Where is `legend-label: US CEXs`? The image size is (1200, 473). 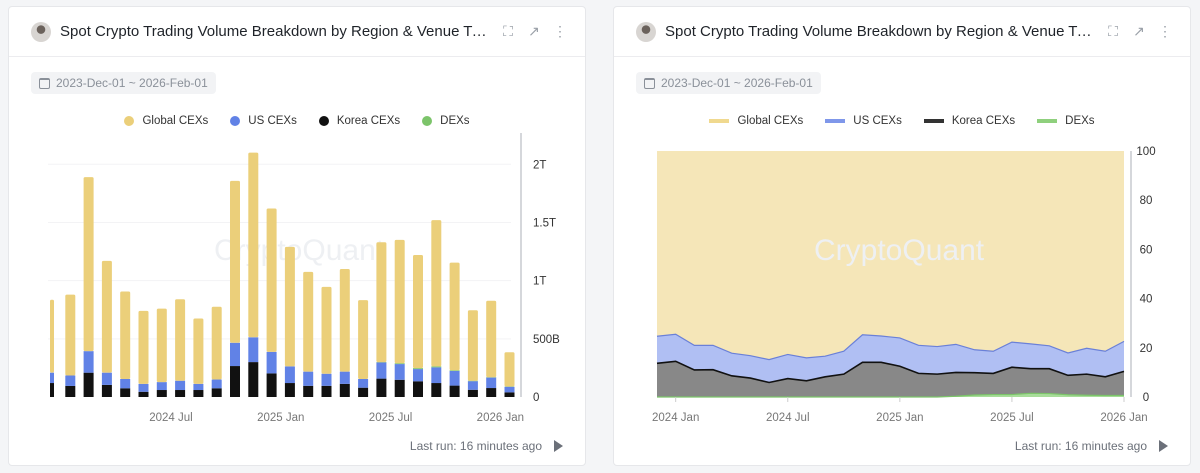 legend-label: US CEXs is located at coordinates (877, 121).